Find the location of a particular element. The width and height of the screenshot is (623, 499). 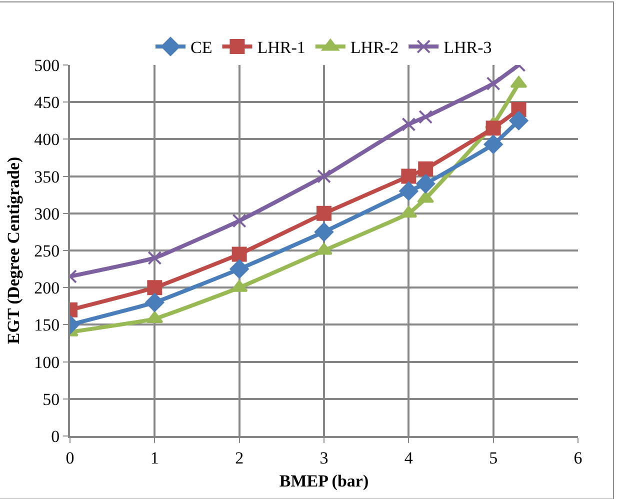

legend-label: CE is located at coordinates (201, 48).